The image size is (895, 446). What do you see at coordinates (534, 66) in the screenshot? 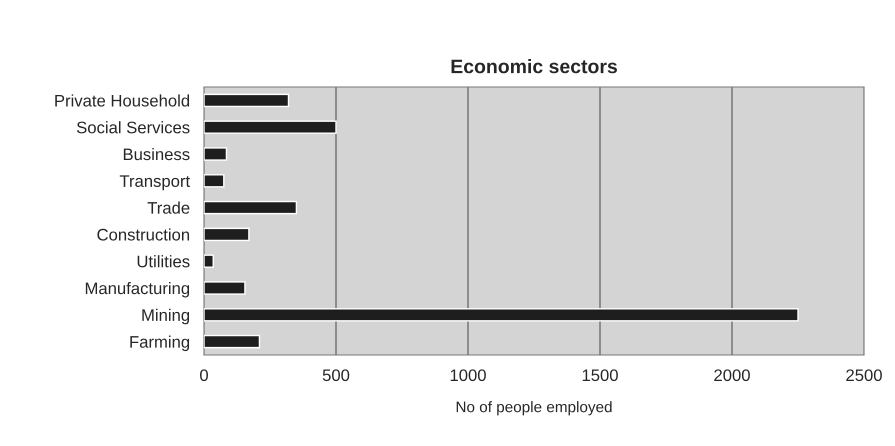
I see `chart-title: Economic sectors` at bounding box center [534, 66].